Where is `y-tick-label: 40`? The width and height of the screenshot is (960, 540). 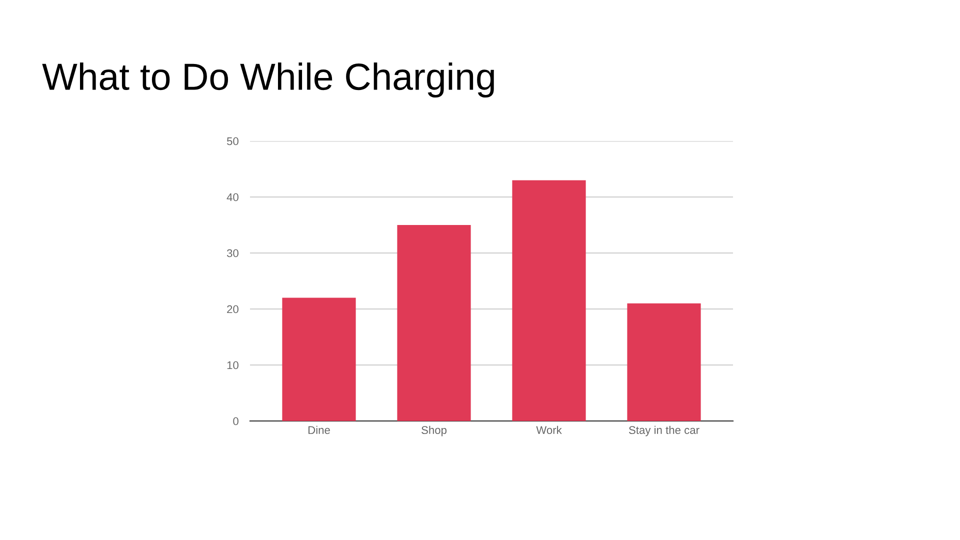
y-tick-label: 40 is located at coordinates (232, 197).